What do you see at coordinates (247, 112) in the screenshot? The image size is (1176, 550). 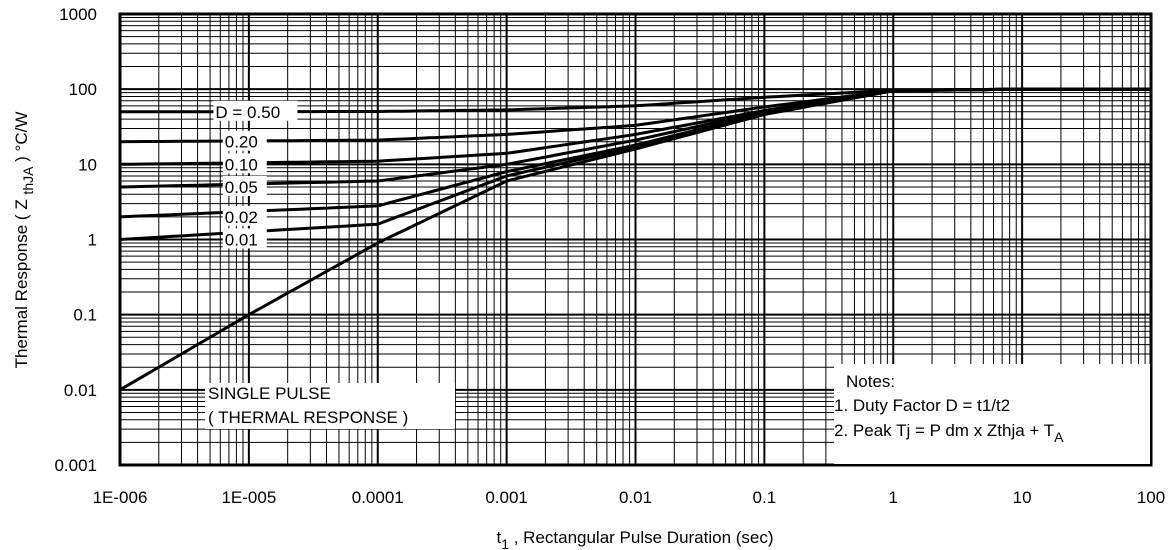 I see `series-label: D = 0.50` at bounding box center [247, 112].